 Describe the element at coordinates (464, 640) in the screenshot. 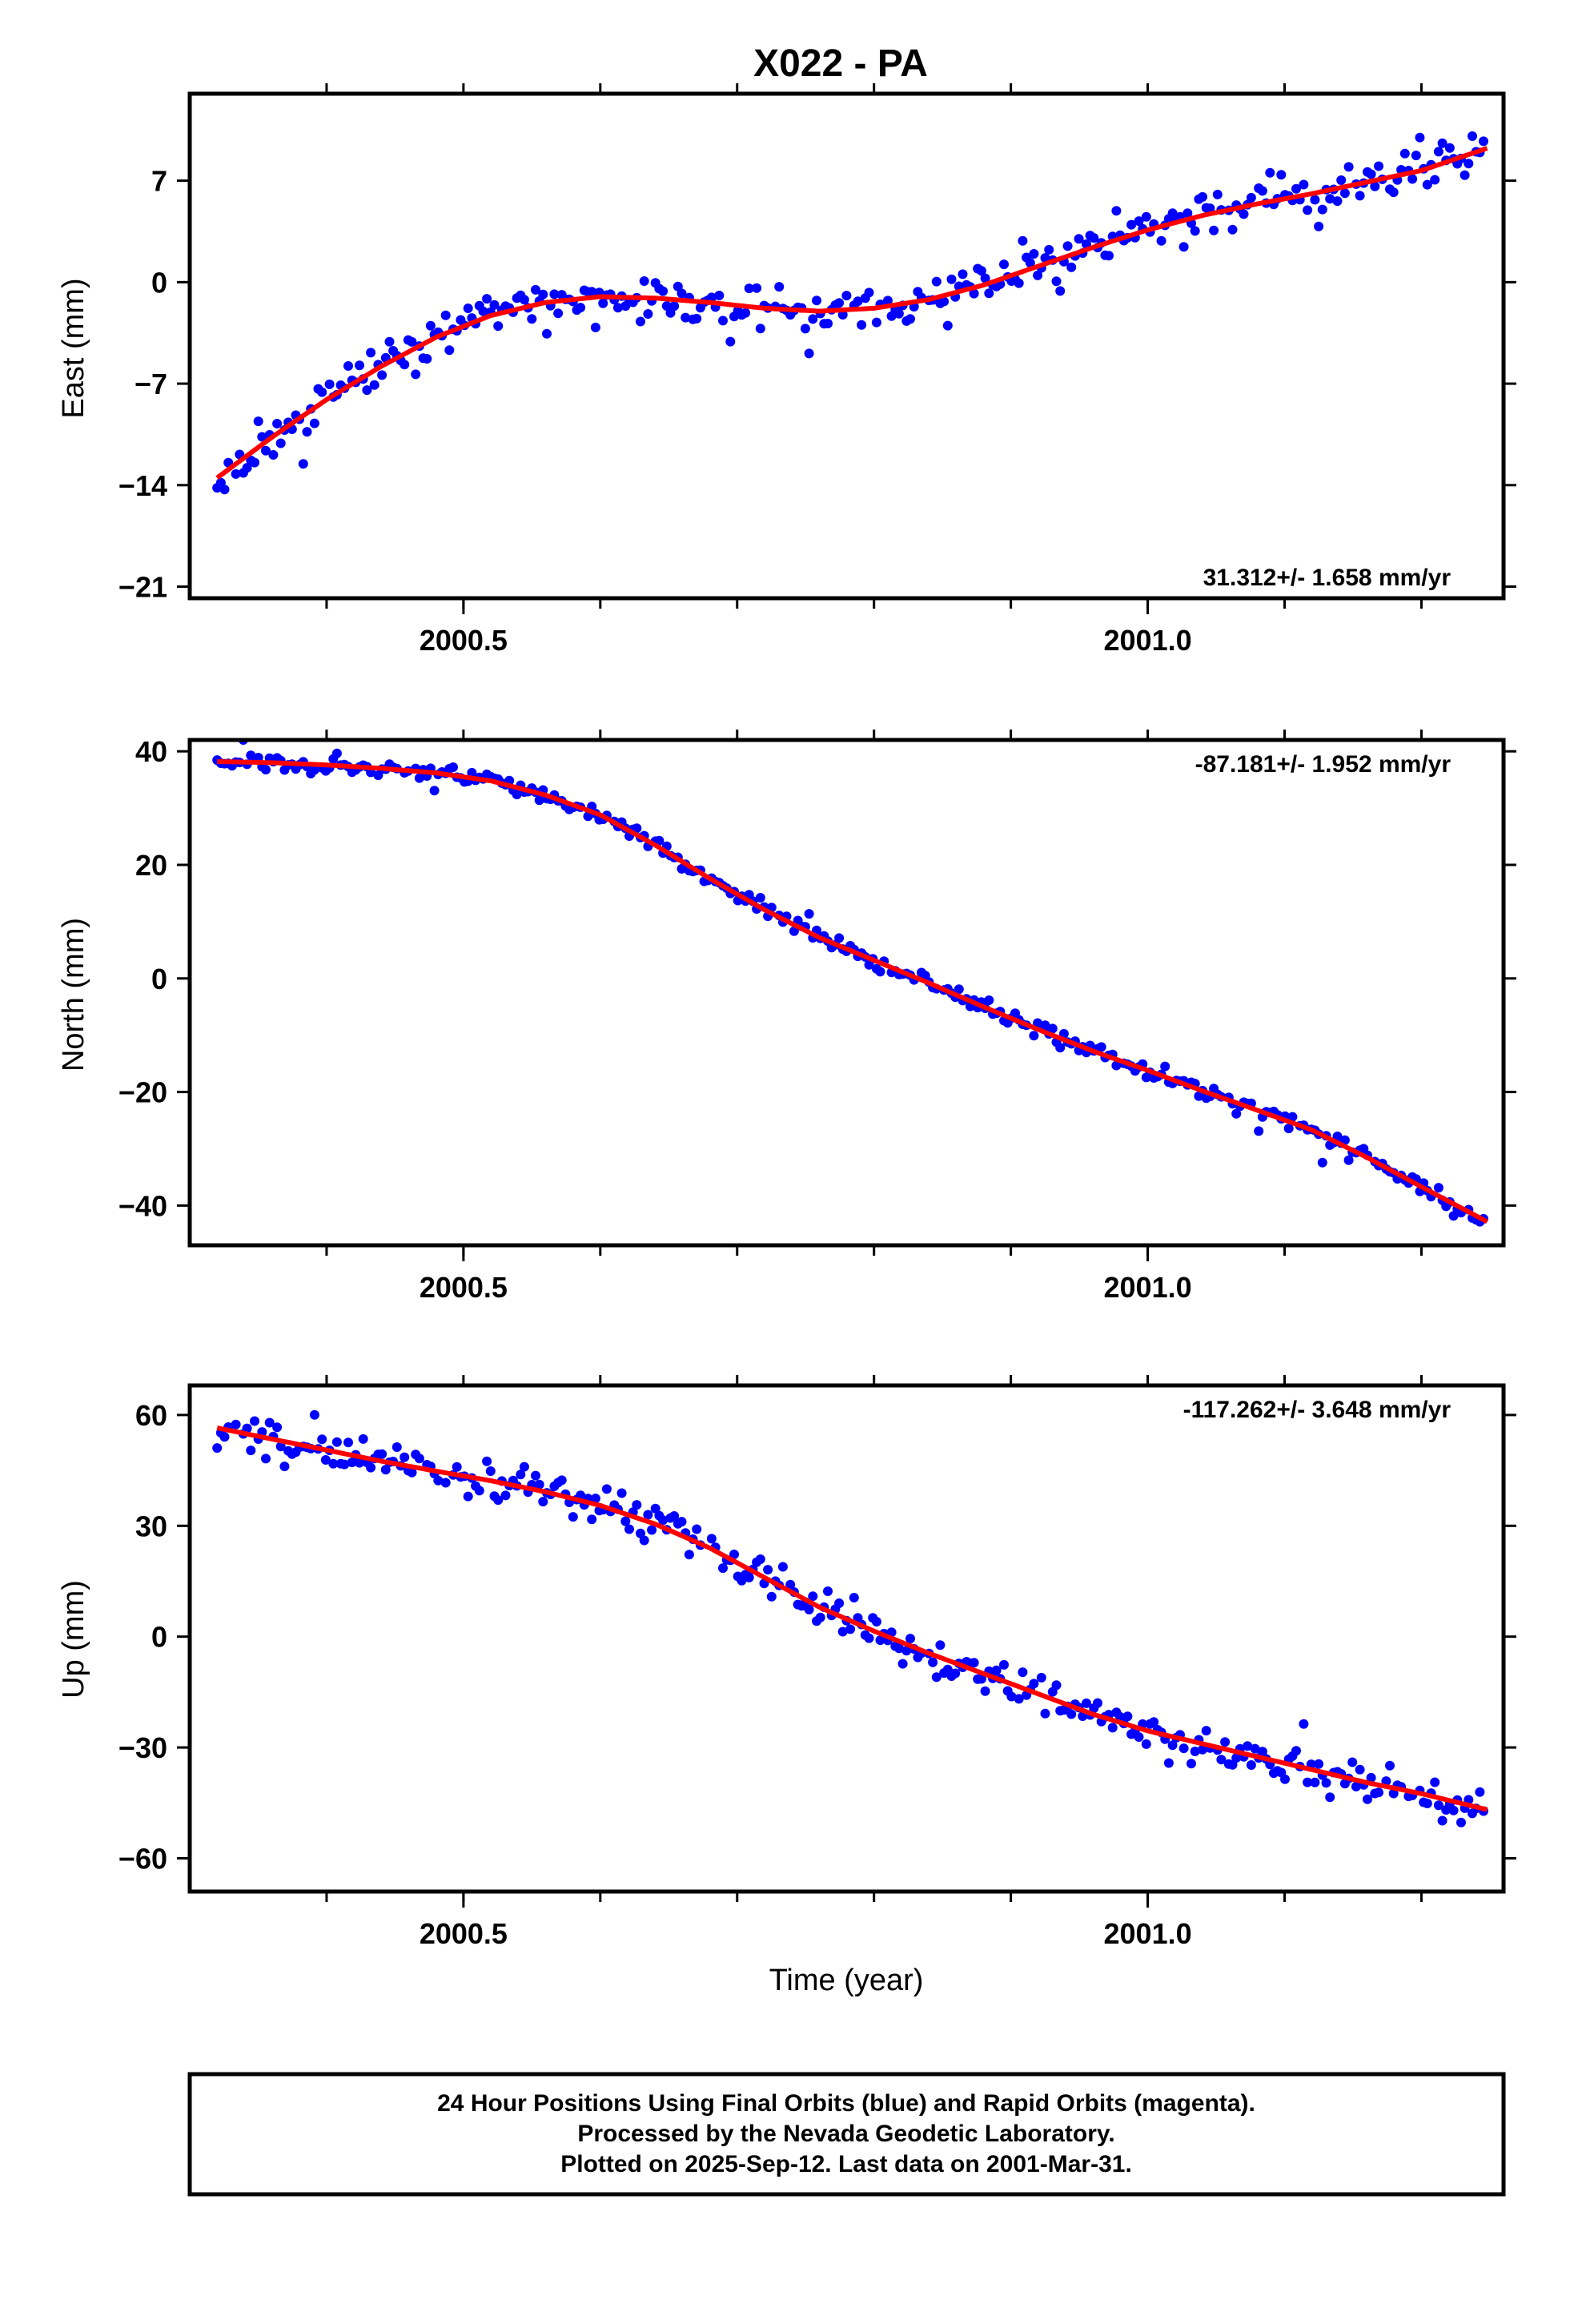

I see `east-x-tick-label: 2000.5` at that location.